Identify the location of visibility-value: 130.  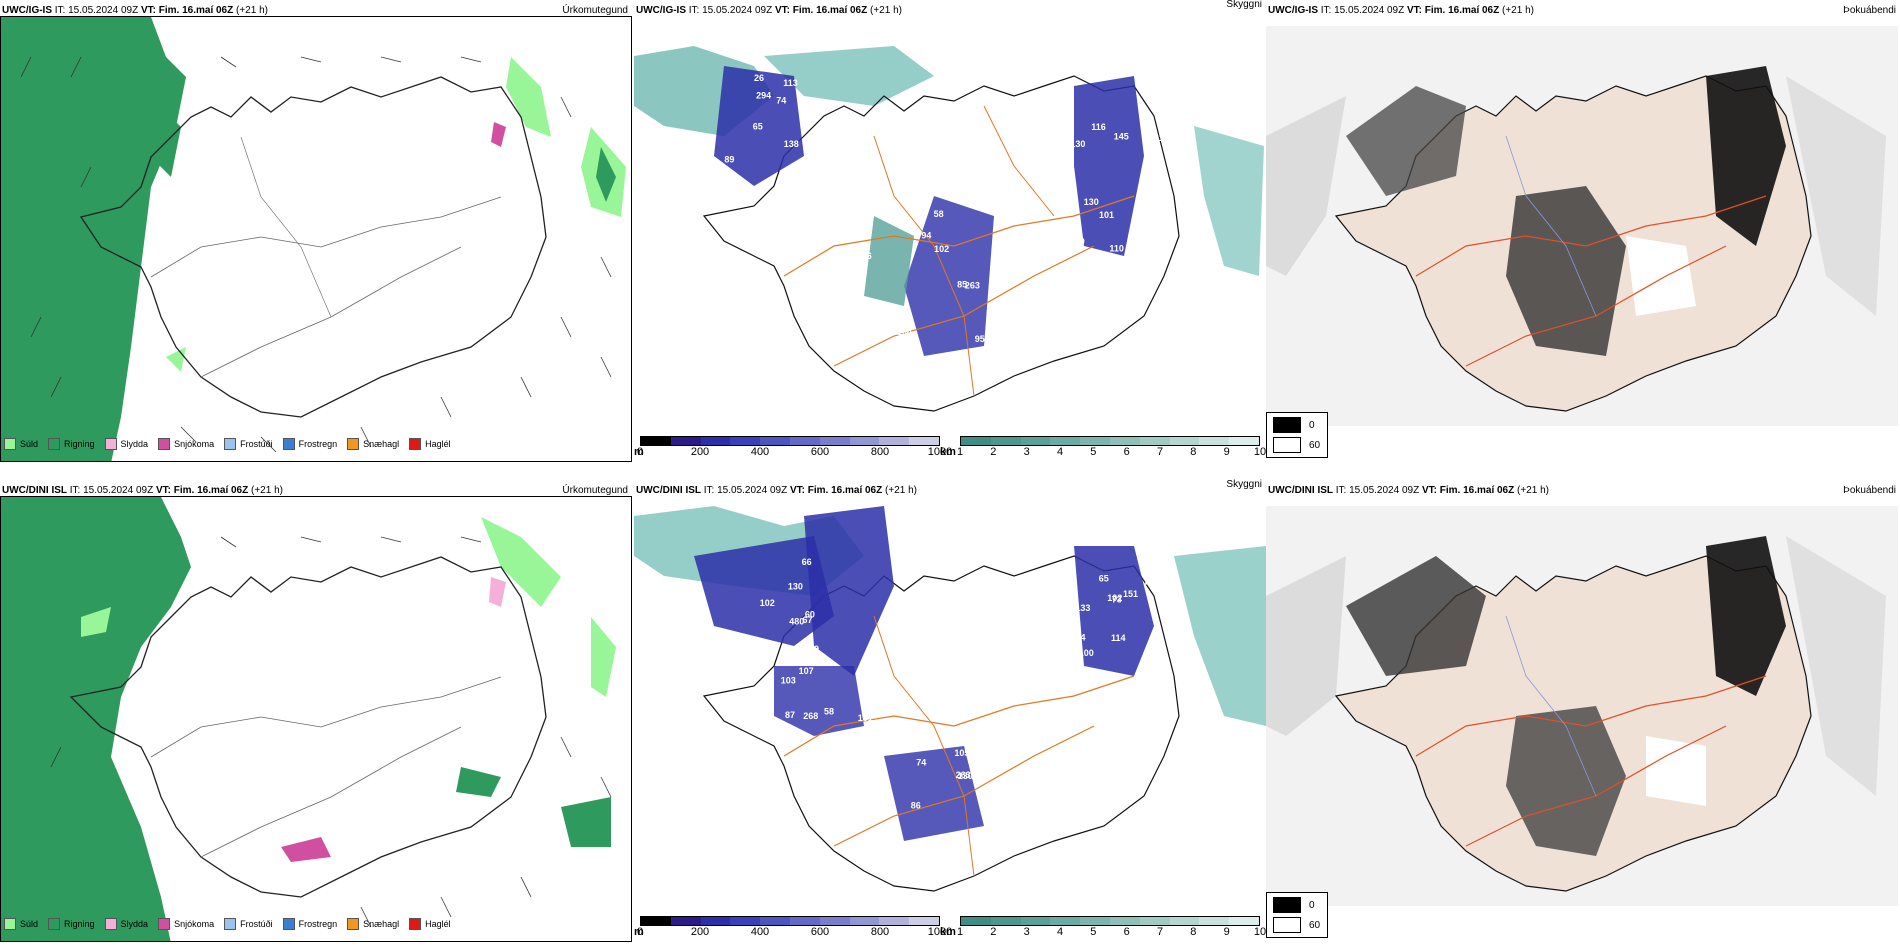
(1091, 202).